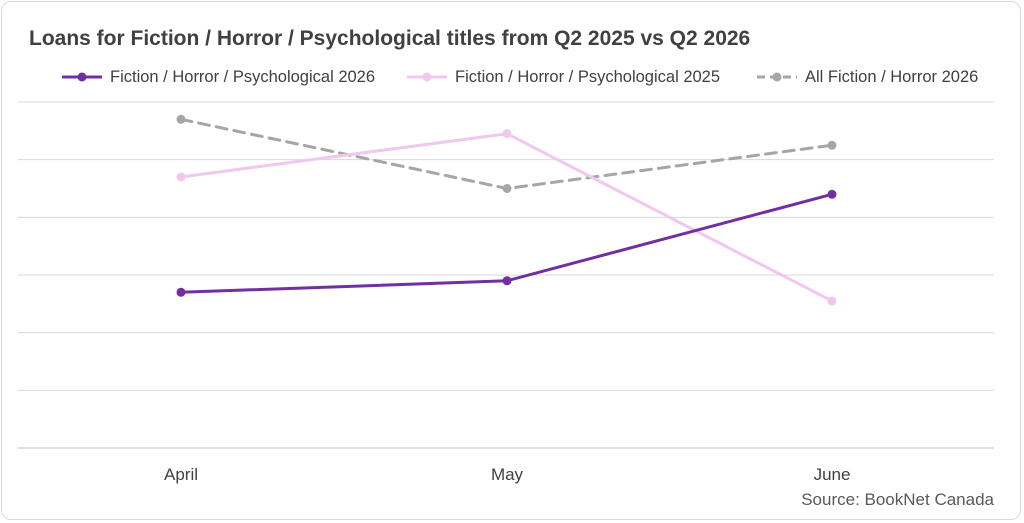 Image resolution: width=1024 pixels, height=523 pixels. I want to click on legend-item-series-2: Fiction / Horror / Psychological 2025, so click(562, 77).